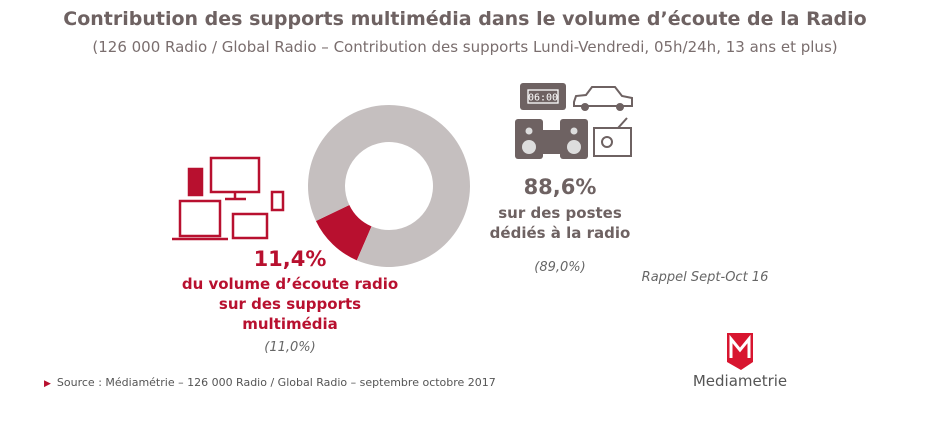  I want to click on dedicated-percentage: 88,6%, so click(560, 187).